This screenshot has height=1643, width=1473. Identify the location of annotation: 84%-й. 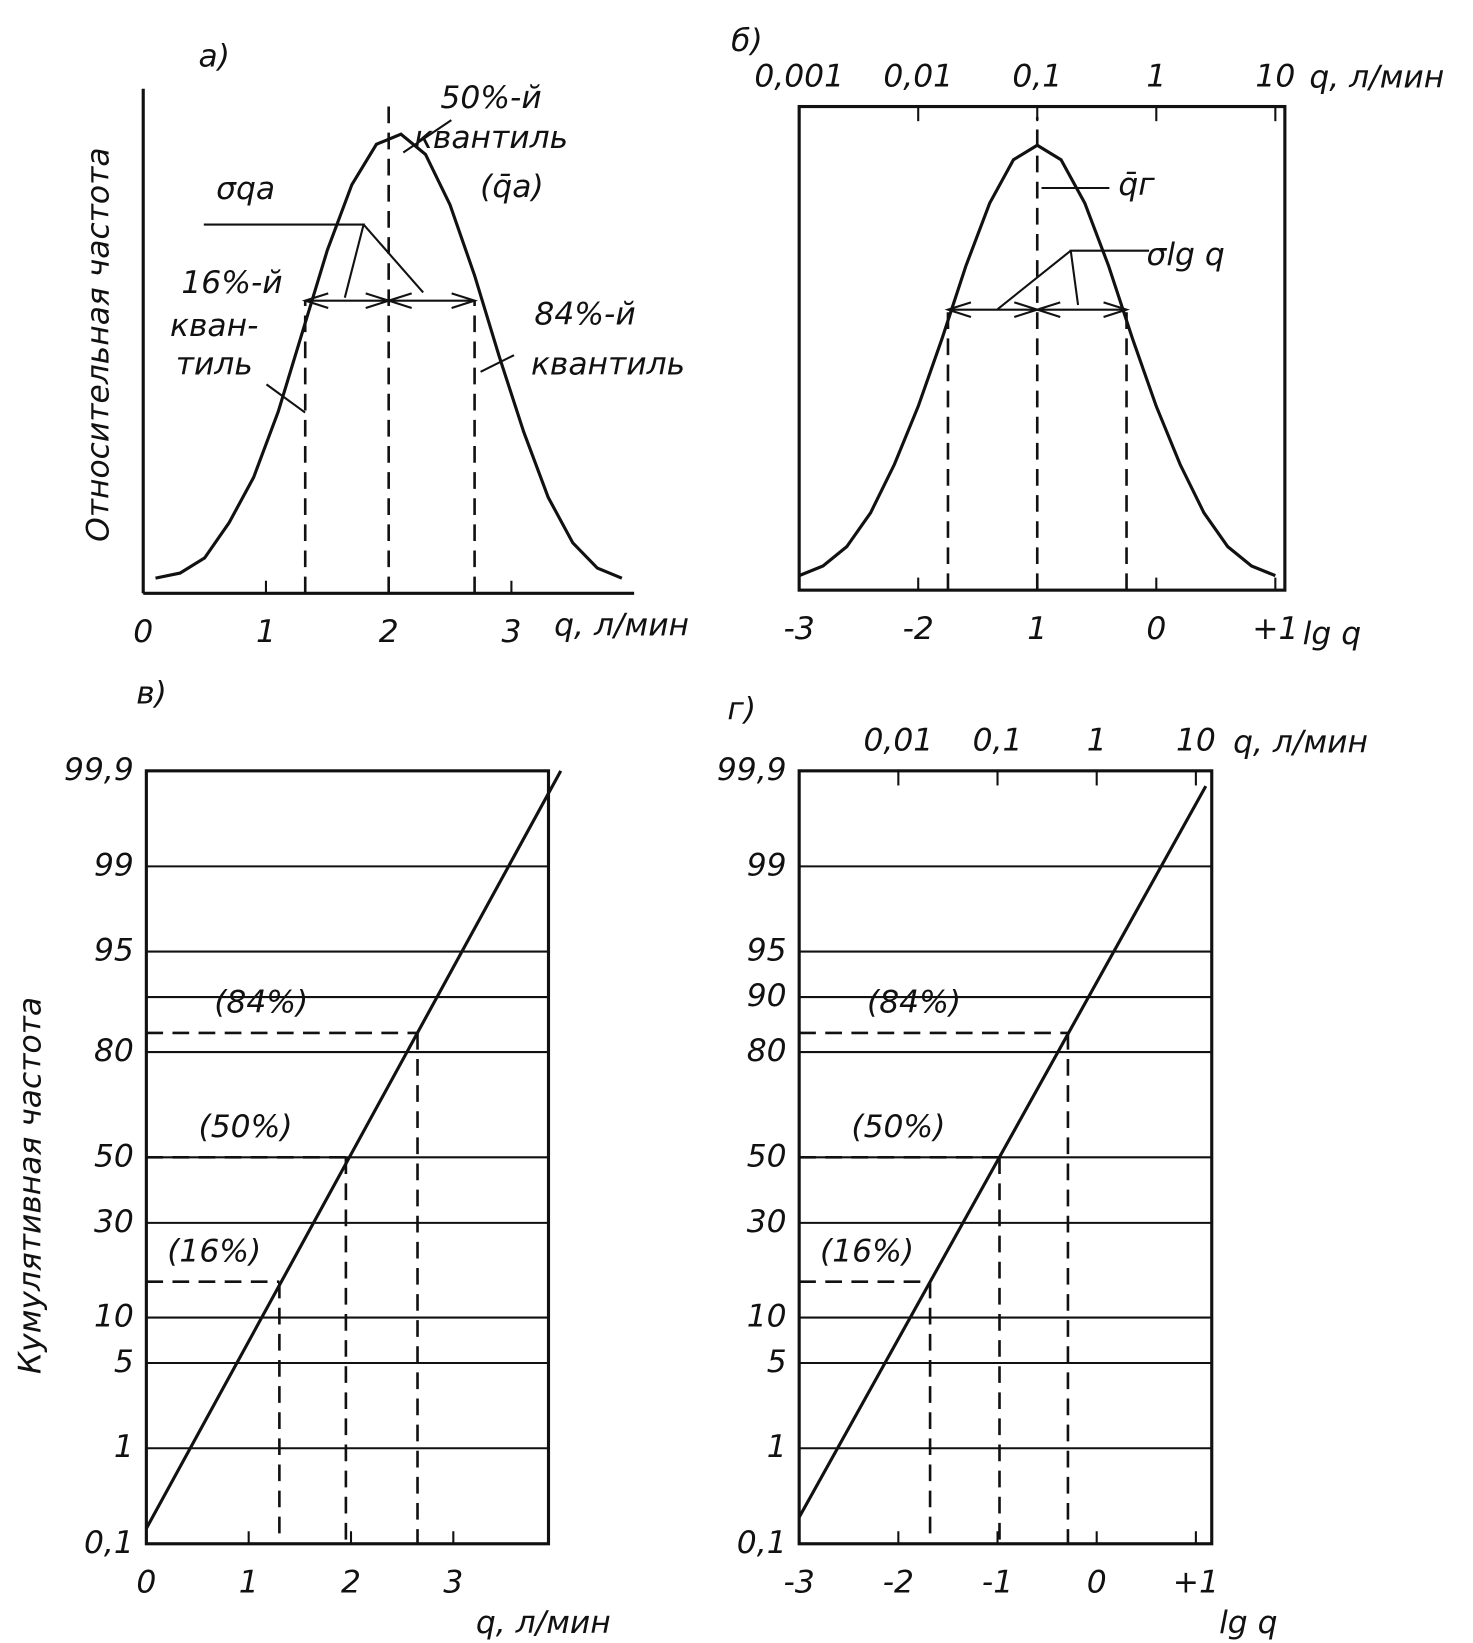
(584, 314).